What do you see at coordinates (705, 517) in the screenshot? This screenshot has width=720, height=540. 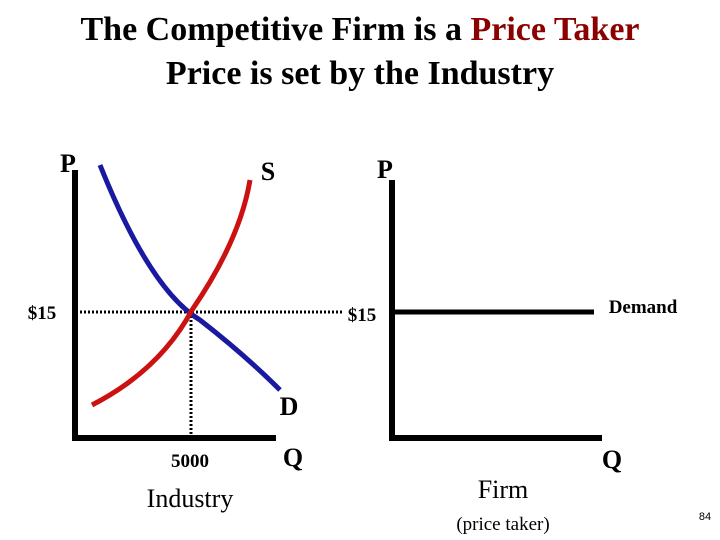 I see `page-number: 84` at bounding box center [705, 517].